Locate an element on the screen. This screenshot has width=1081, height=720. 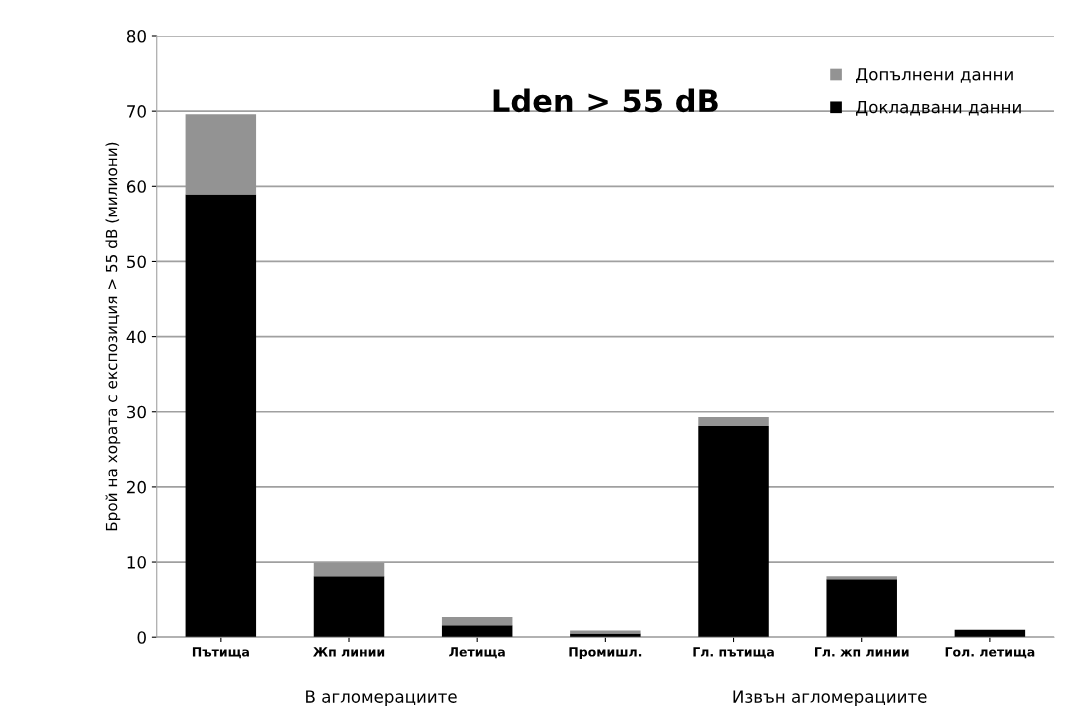
y-tick-label: 10 is located at coordinates (136, 562).